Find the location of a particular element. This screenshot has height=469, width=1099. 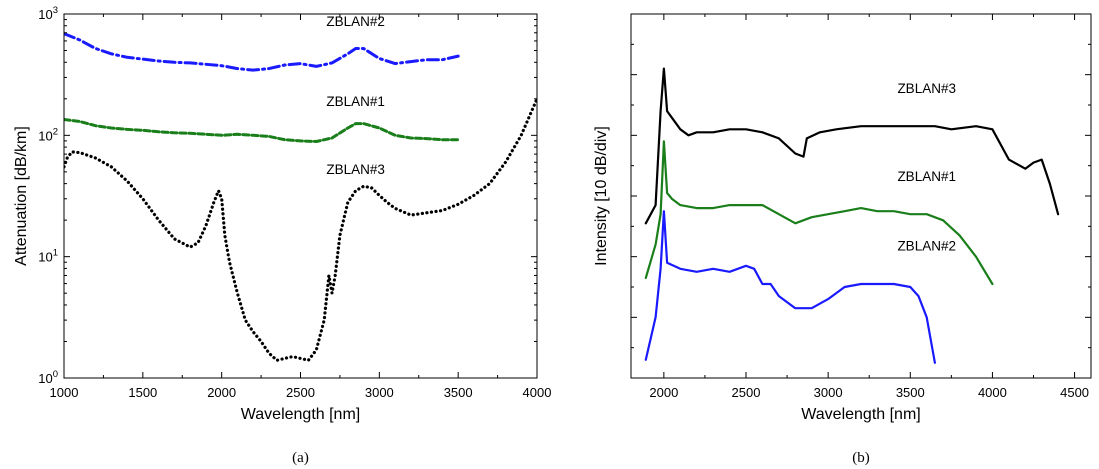

x-tick-label: 1500 is located at coordinates (142, 392).